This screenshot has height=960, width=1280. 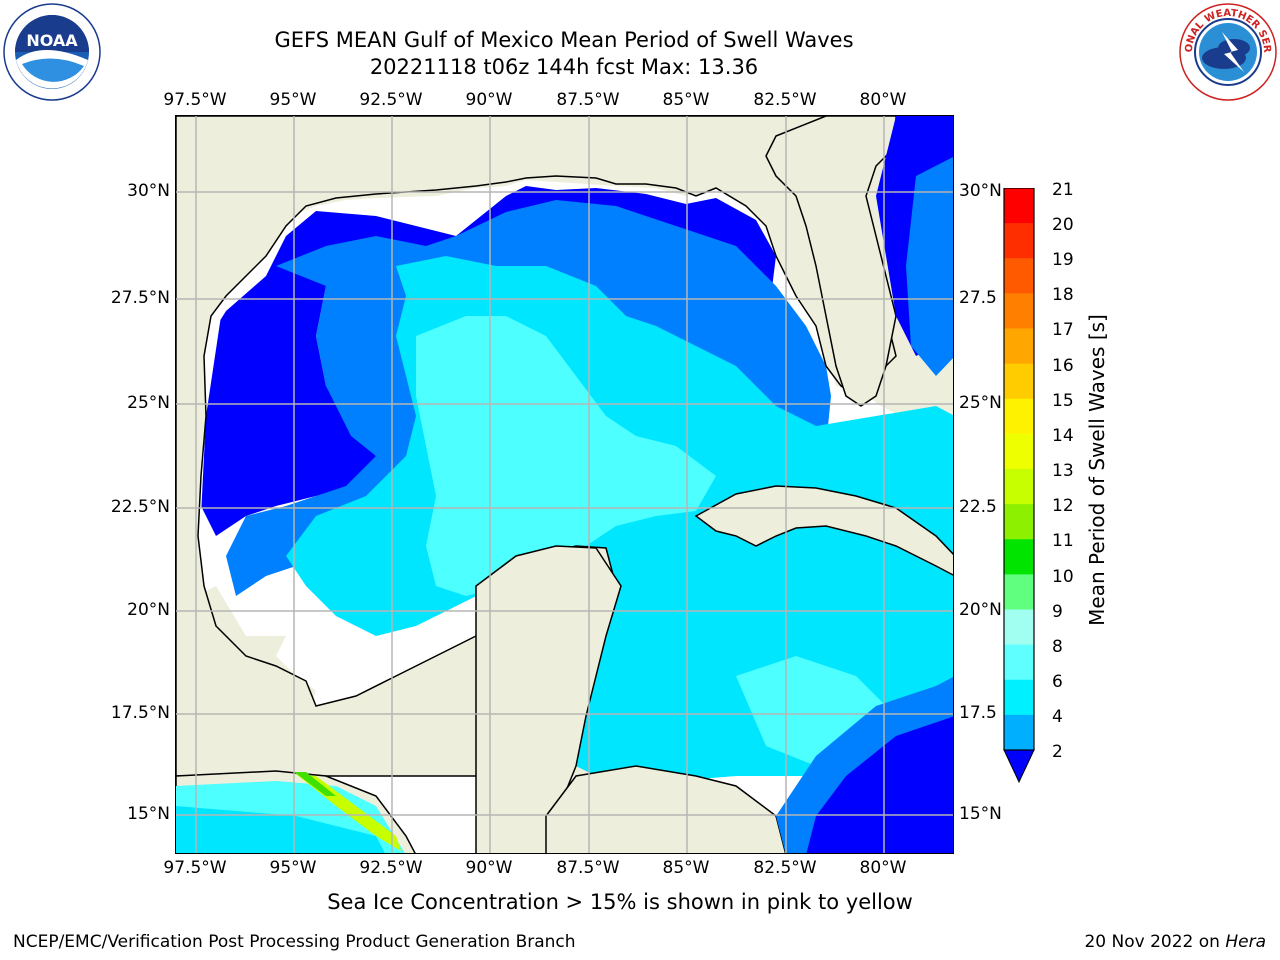 I want to click on right-lat-tick: 22.5, so click(x=978, y=507).